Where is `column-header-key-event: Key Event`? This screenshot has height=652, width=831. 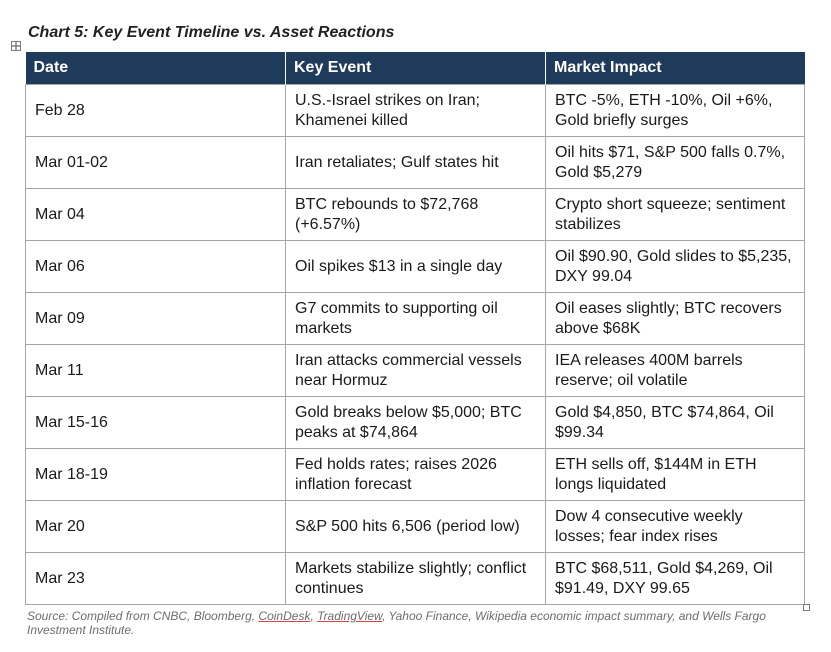
column-header-key-event: Key Event is located at coordinates (415, 68).